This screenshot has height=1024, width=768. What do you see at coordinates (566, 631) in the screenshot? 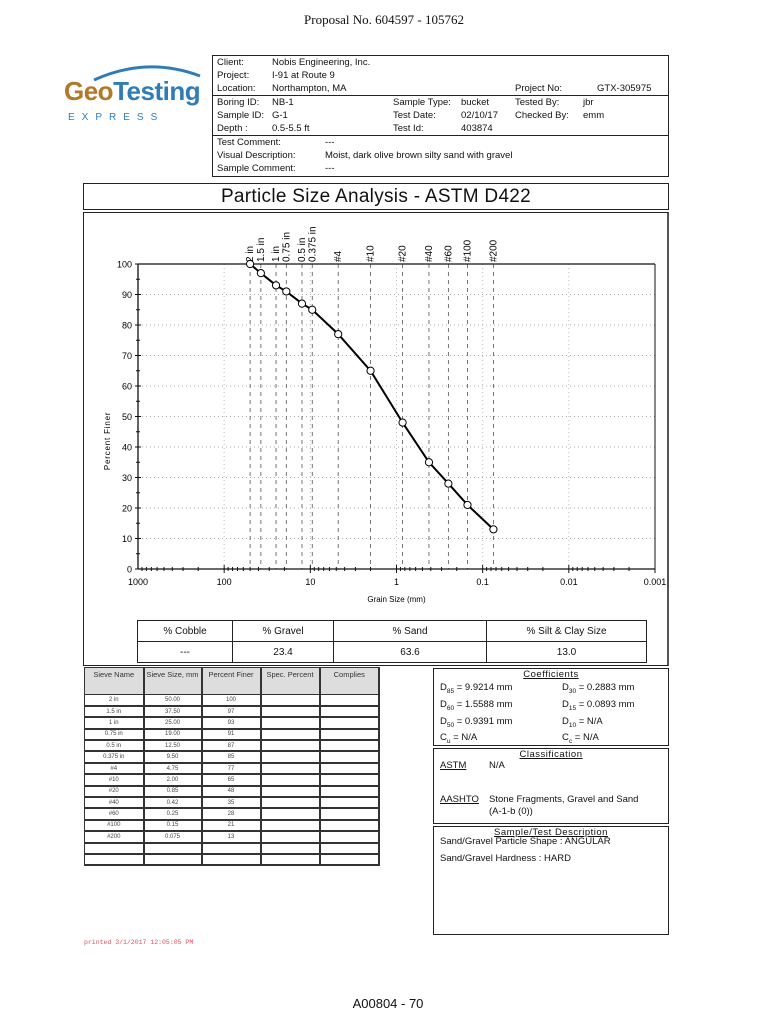
I see `silt-clay-header: % Silt & Clay Size` at bounding box center [566, 631].